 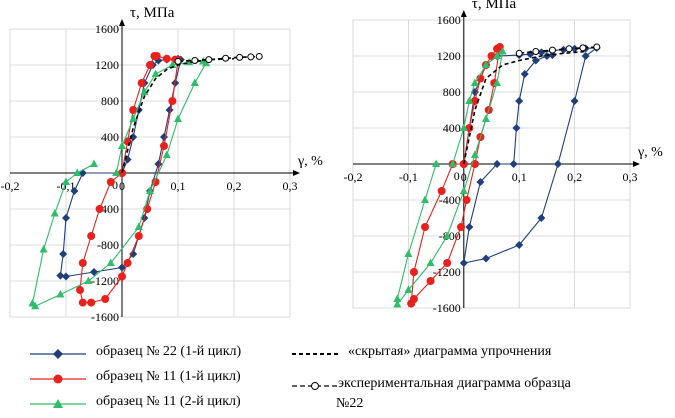 What do you see at coordinates (168, 401) in the screenshot?
I see `legend-label: образец № 11 (2-й цикл)` at bounding box center [168, 401].